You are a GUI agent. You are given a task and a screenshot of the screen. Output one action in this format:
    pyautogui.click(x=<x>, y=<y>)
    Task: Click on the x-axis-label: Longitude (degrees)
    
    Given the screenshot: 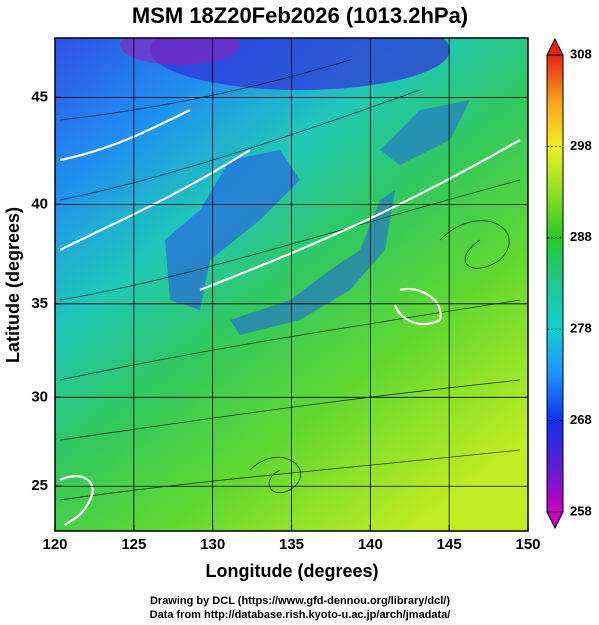 What is the action you would take?
    pyautogui.click(x=291, y=571)
    